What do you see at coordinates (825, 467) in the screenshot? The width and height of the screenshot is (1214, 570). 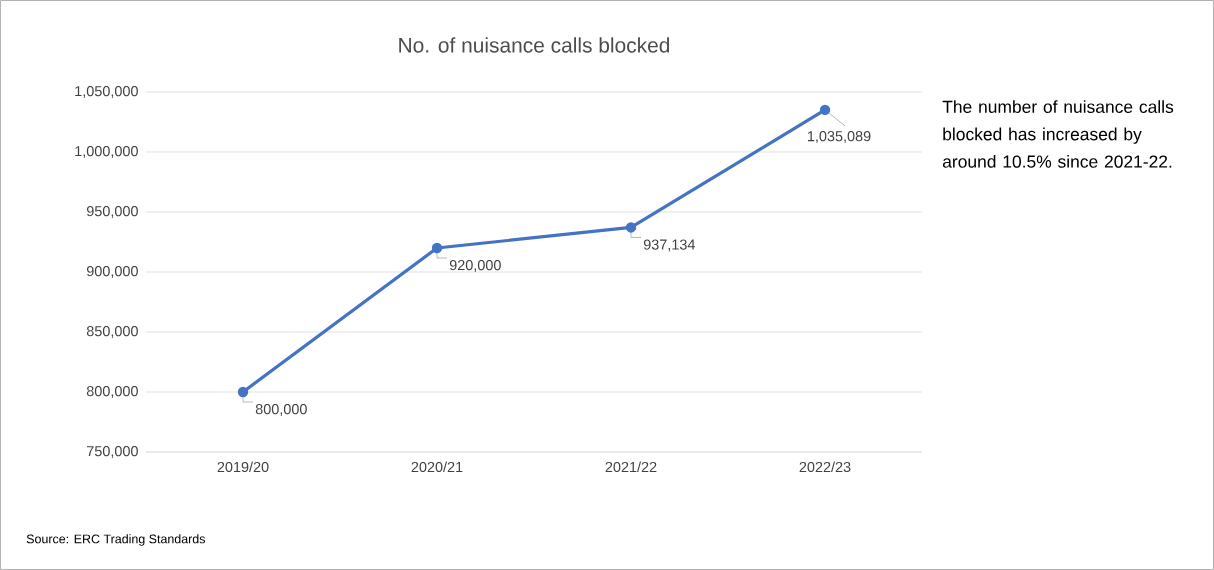 I see `x-tick-label: 2022/23` at bounding box center [825, 467].